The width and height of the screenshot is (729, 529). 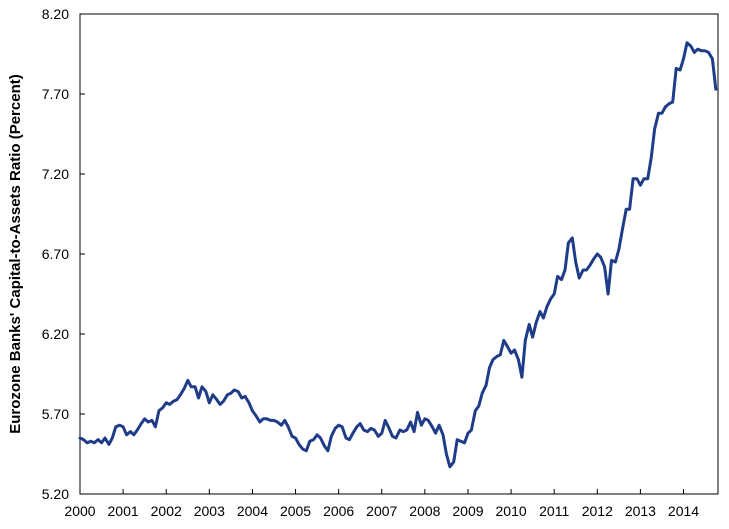 I want to click on x-tick-label: 2000, so click(x=79, y=511).